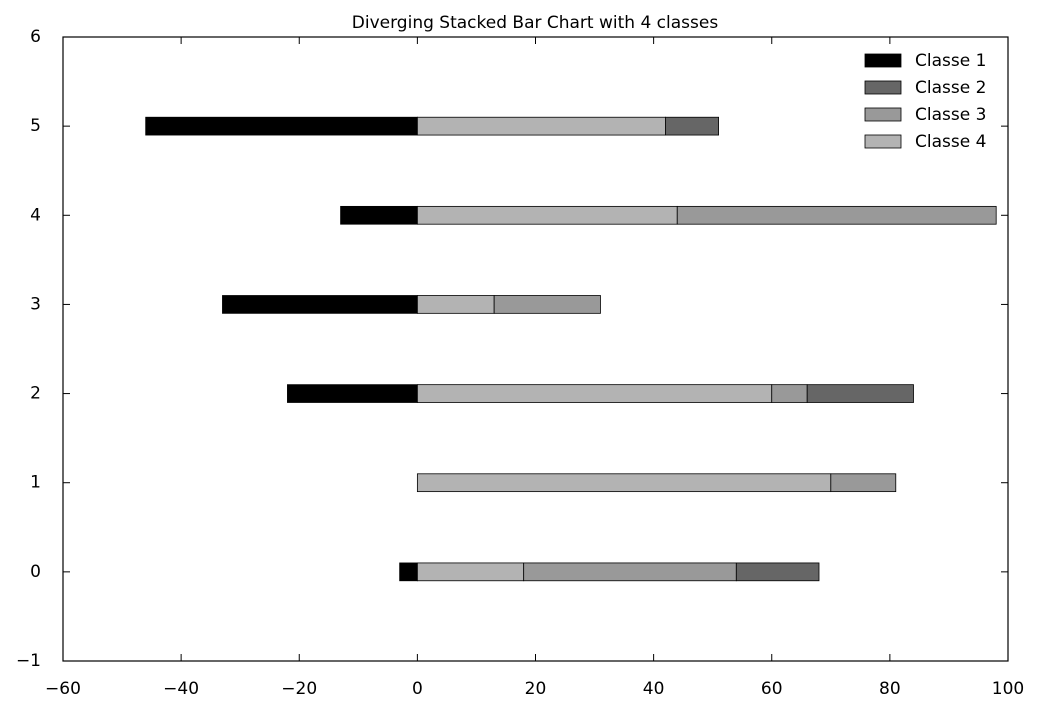 This screenshot has height=719, width=1040. Describe the element at coordinates (35, 394) in the screenshot. I see `y-tick-label: 2` at that location.